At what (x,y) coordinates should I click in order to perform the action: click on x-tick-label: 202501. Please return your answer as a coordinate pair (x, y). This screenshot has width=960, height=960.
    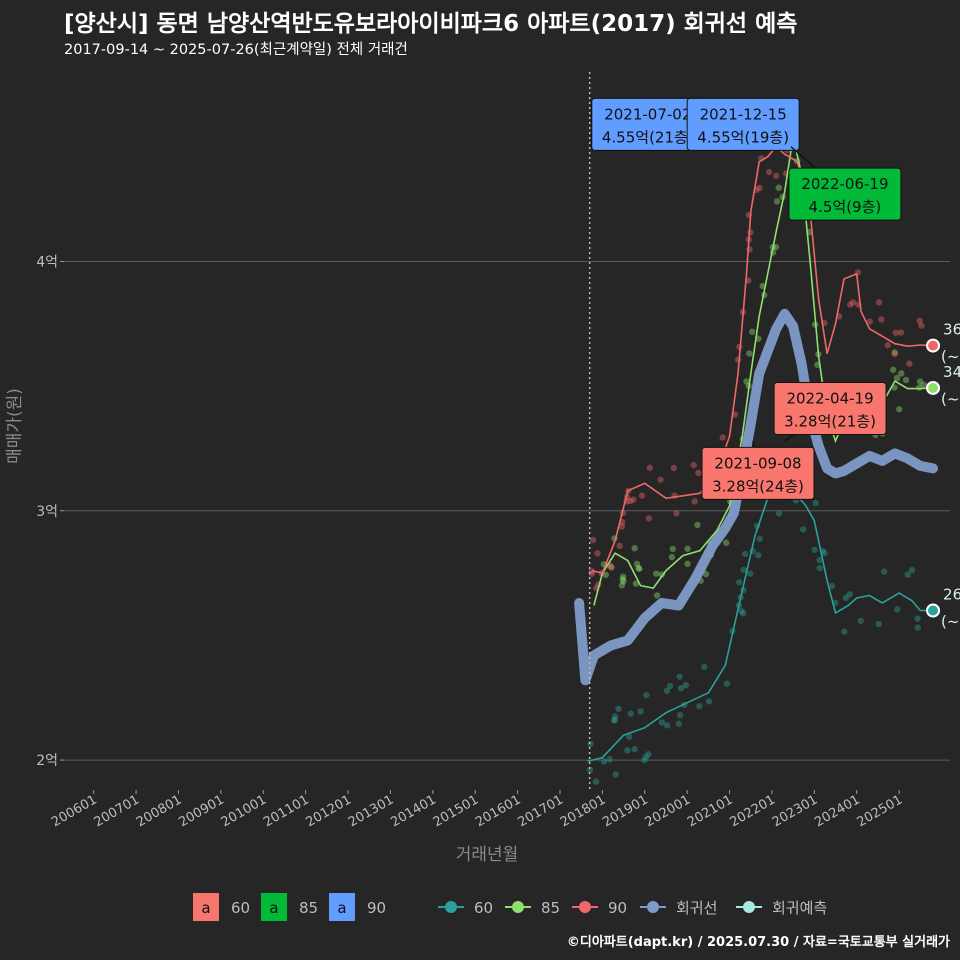
    Looking at the image, I should click on (880, 811).